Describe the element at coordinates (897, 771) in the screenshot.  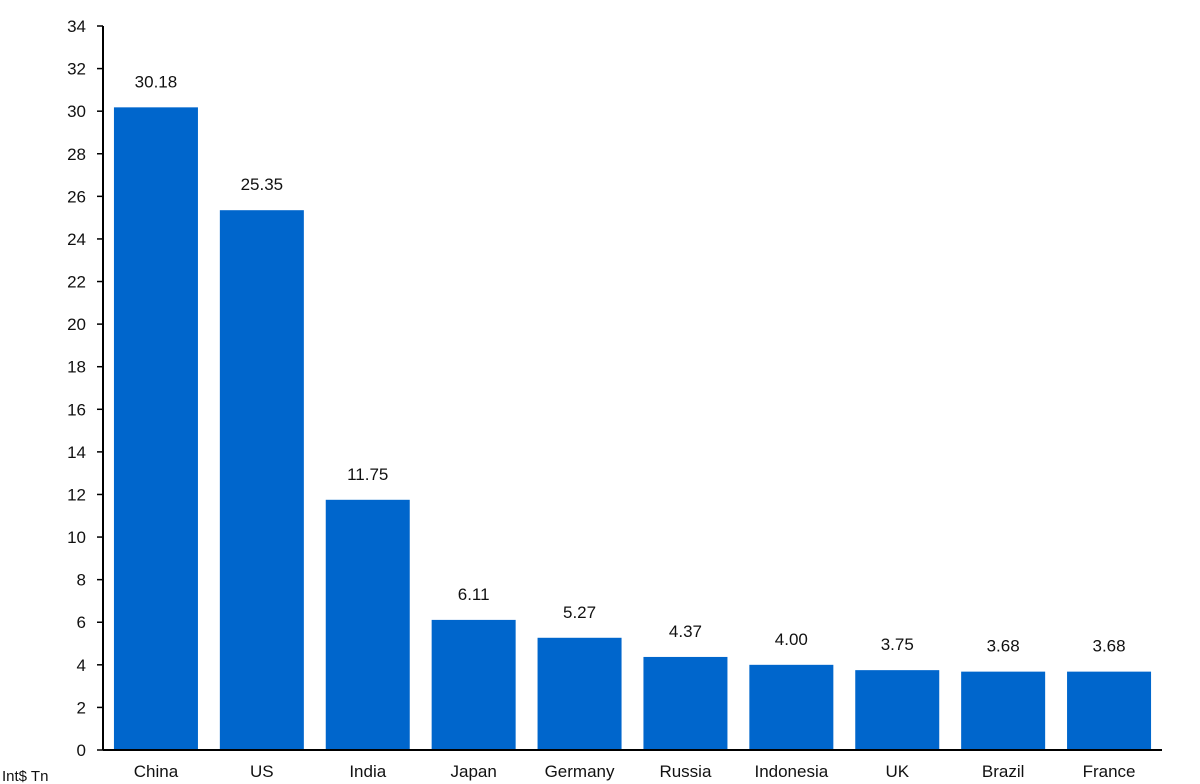
I see `x-category-label: UK` at that location.